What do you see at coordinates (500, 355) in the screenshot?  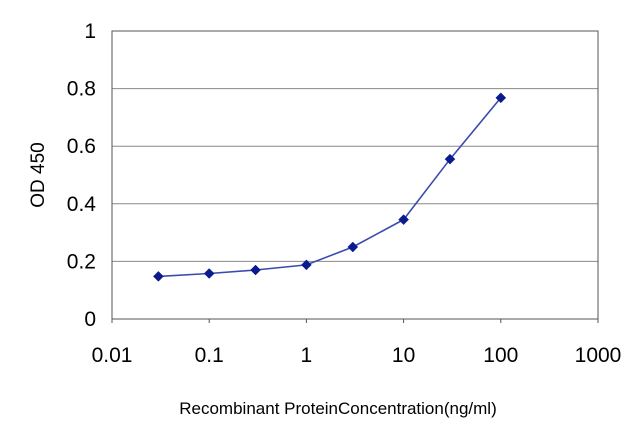 I see `x-tick-label: 100` at bounding box center [500, 355].